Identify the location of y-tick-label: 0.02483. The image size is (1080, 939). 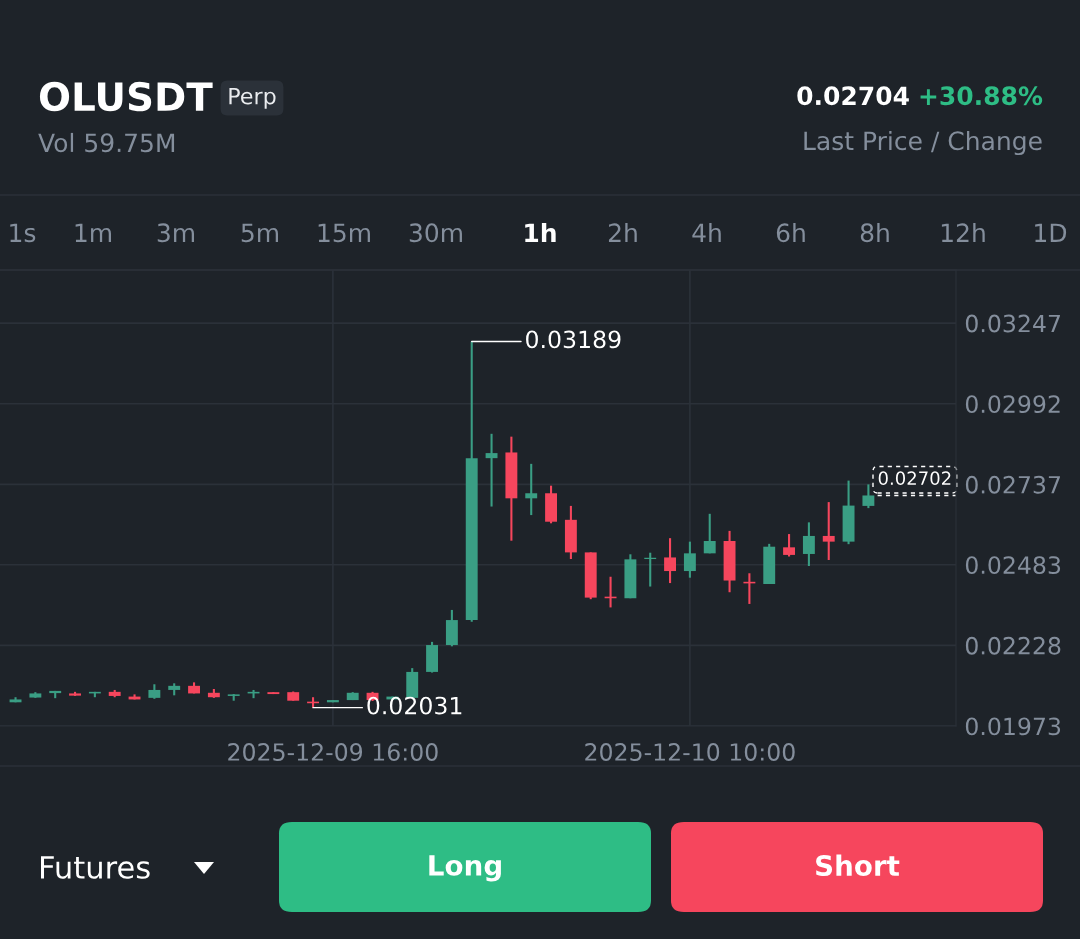
(1013, 565).